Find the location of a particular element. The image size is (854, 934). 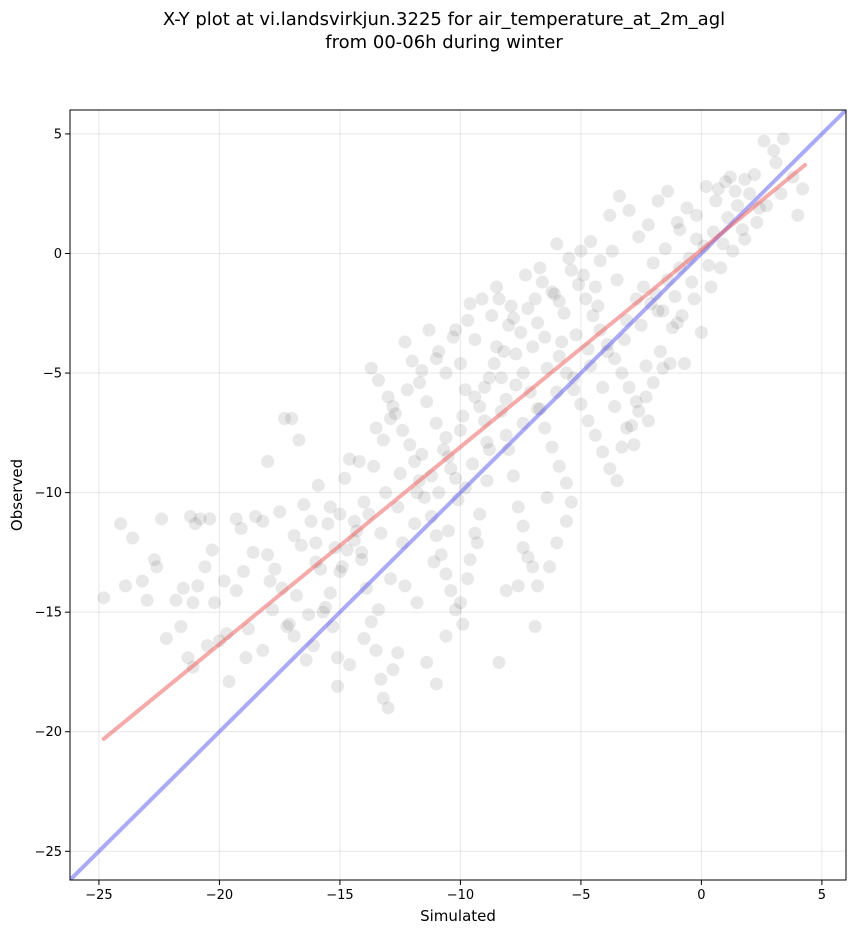

y-tick-label: −5 is located at coordinates (52, 374).